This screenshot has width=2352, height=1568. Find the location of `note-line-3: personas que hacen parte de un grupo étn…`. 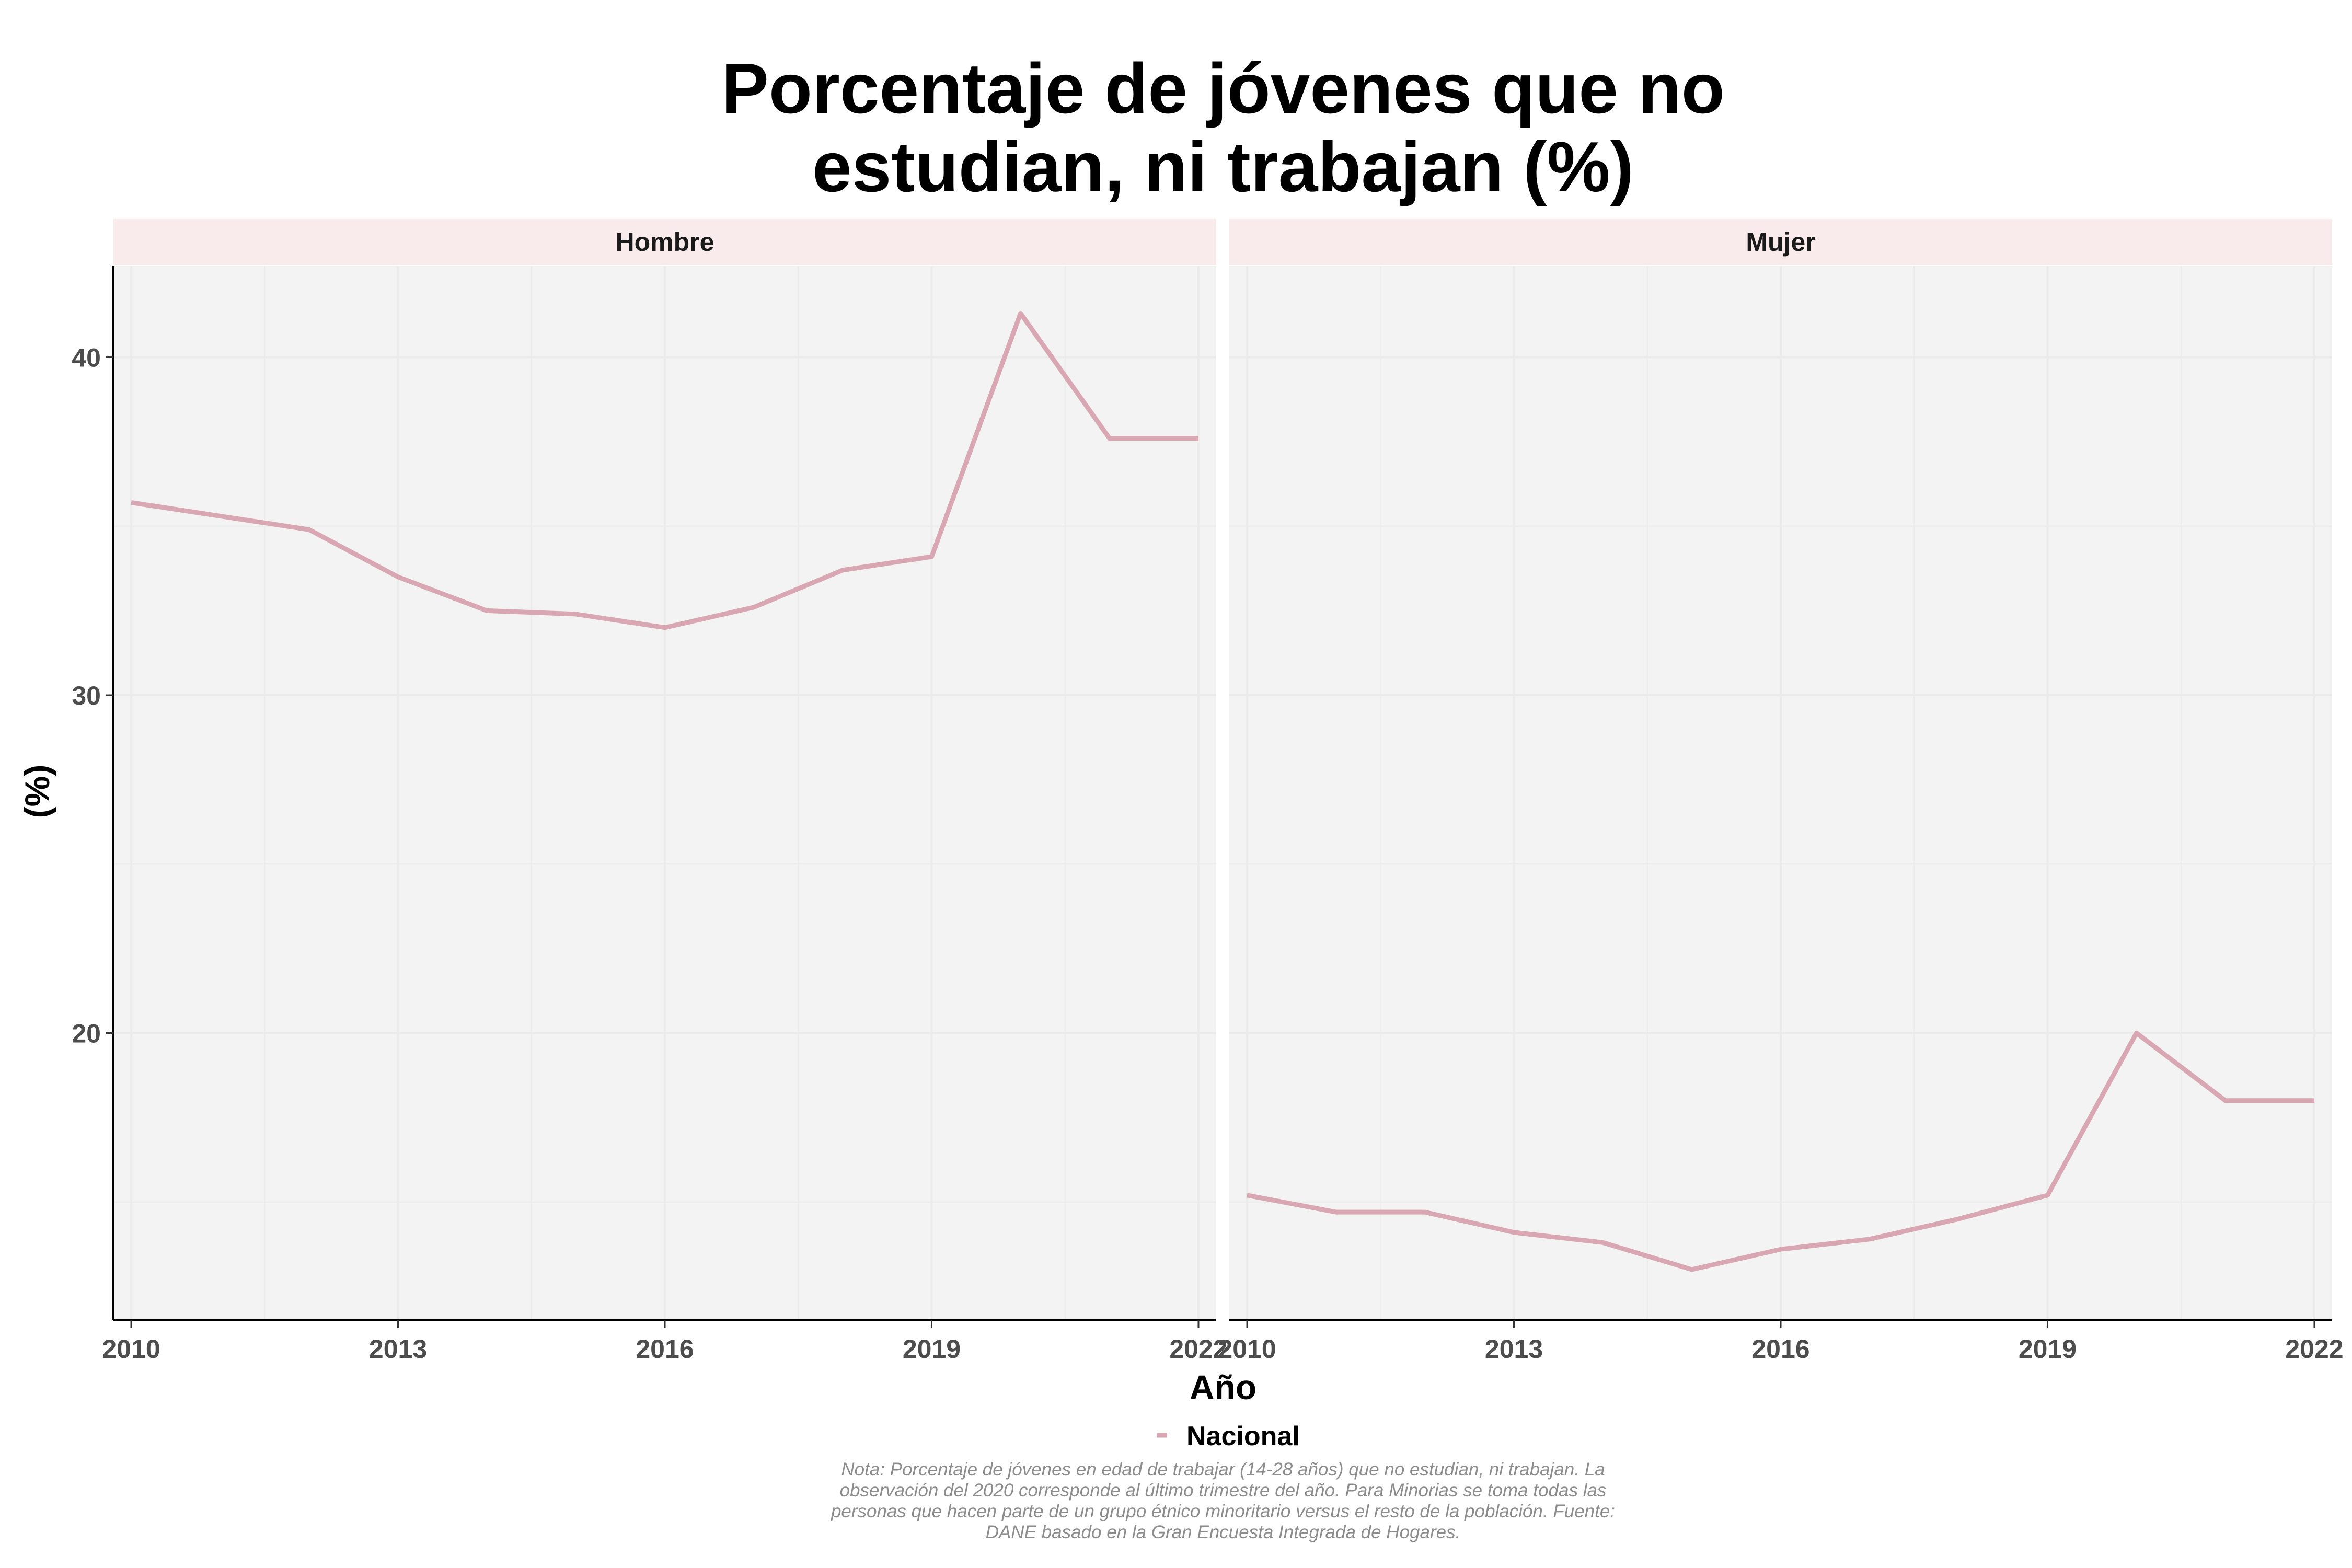

note-line-3: personas que hacen parte de un grupo étn… is located at coordinates (1223, 1511).